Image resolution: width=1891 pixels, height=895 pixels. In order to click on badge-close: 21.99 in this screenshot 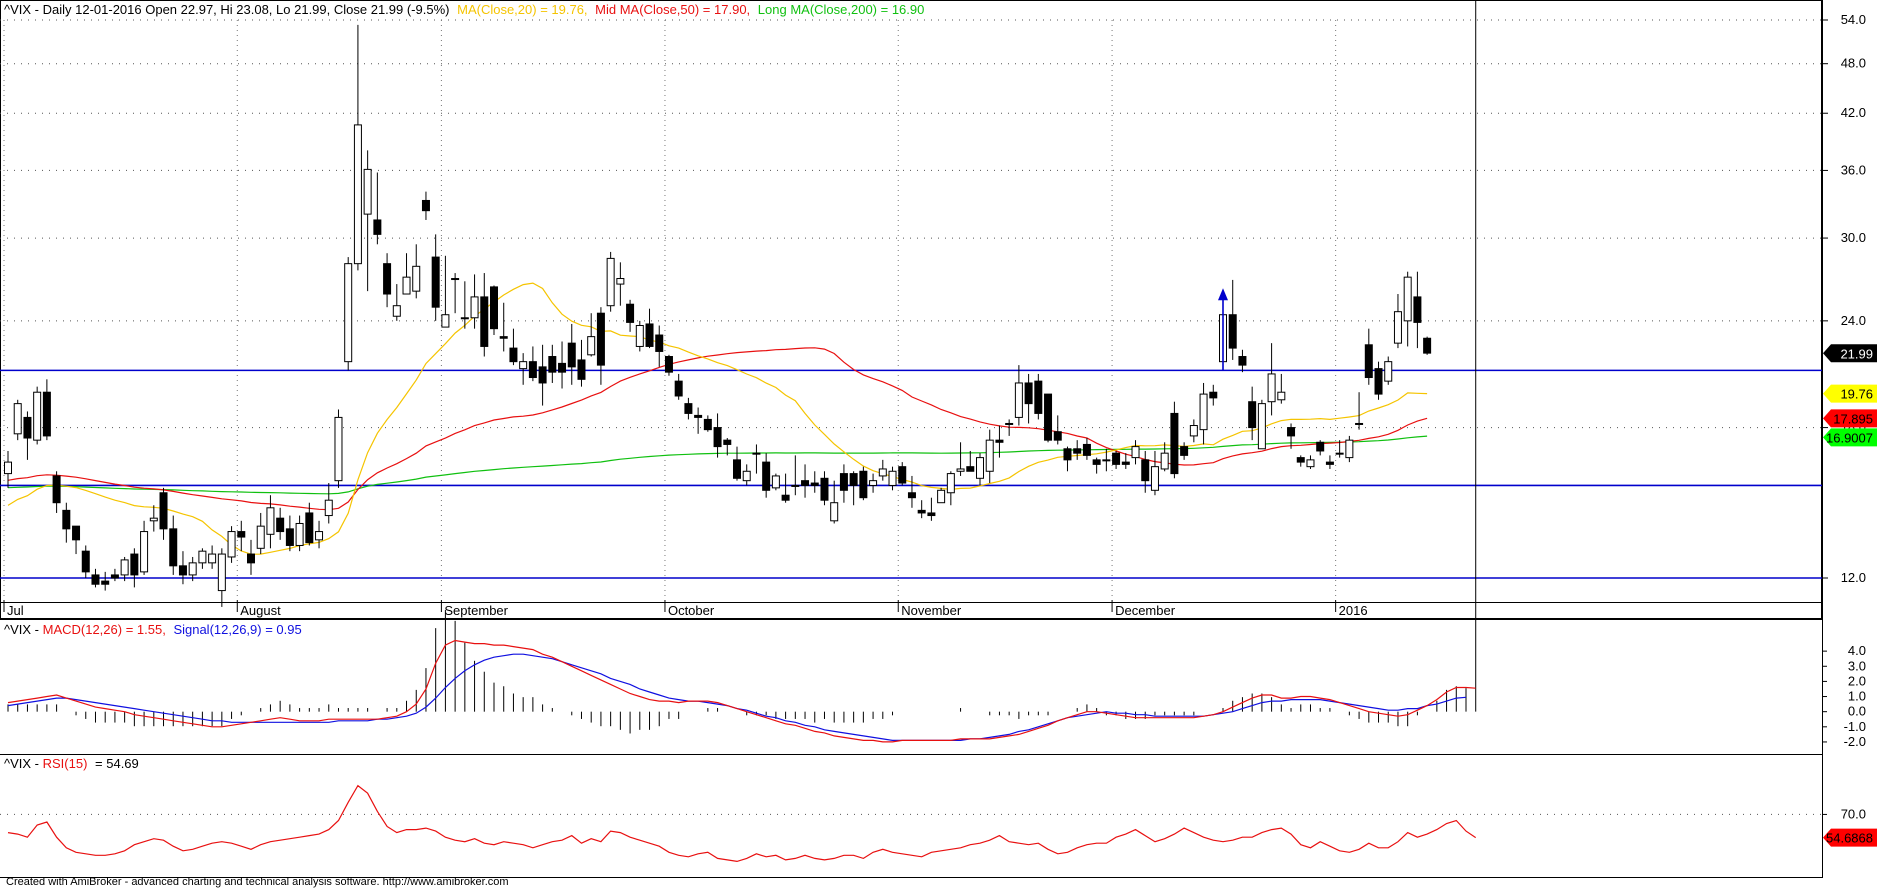, I will do `click(1850, 353)`.